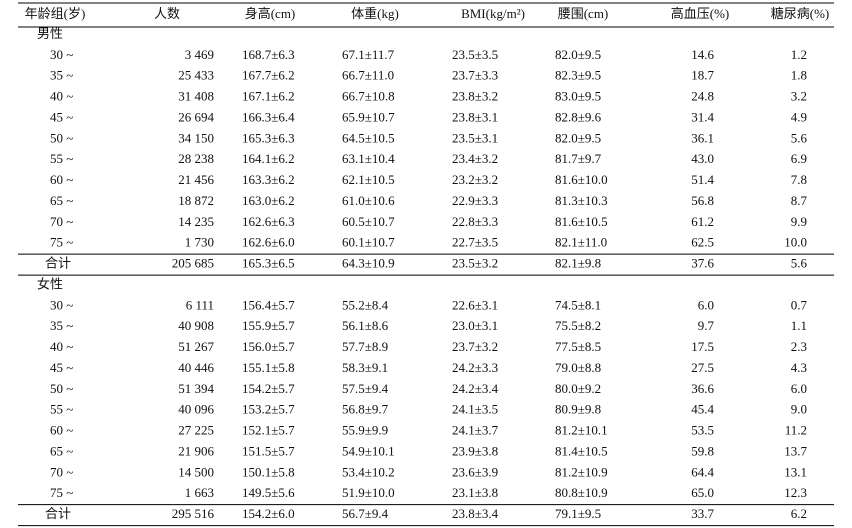 The image size is (852, 528). I want to click on table-cell: 40 096, so click(196, 409).